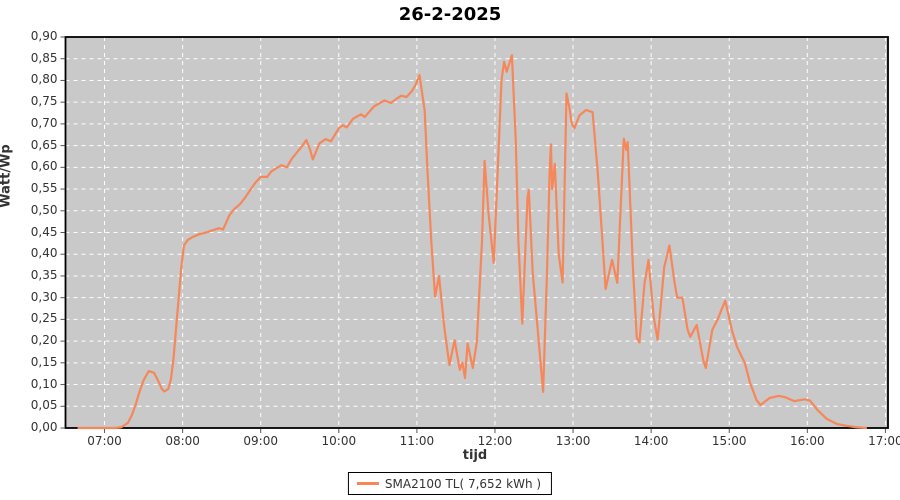  I want to click on y-tick-label: 0,00, so click(44, 427).